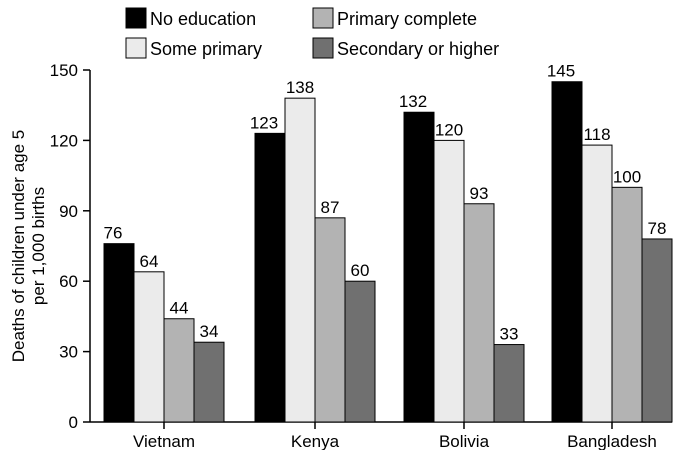 The height and width of the screenshot is (450, 679). I want to click on legend-label: Some primary, so click(206, 49).